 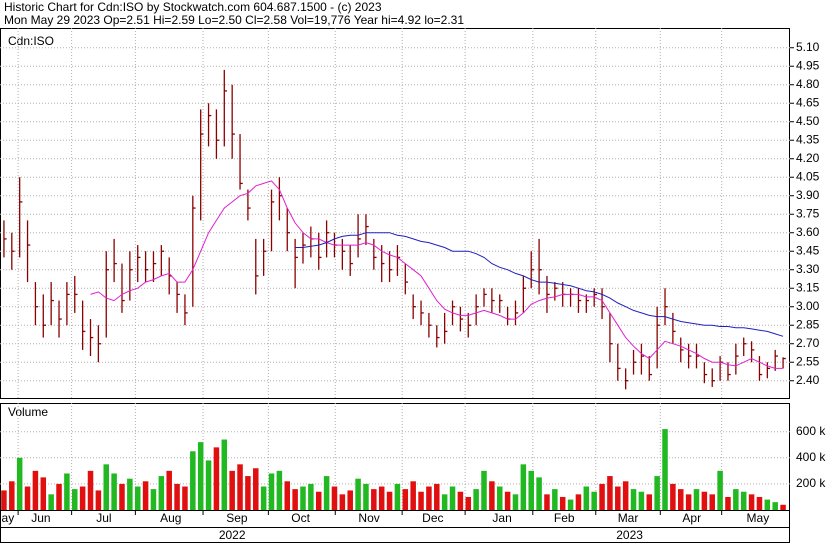 What do you see at coordinates (808, 232) in the screenshot?
I see `y-tick-label: 3.60` at bounding box center [808, 232].